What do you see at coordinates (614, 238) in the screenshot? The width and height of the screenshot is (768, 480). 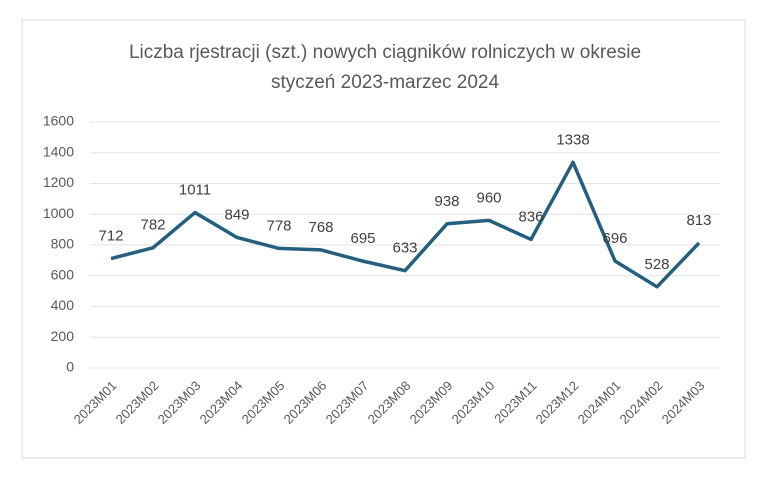 I see `data-label: 696` at bounding box center [614, 238].